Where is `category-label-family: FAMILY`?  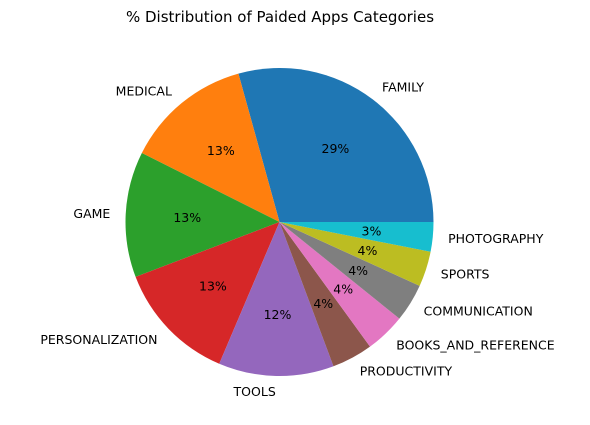 category-label-family: FAMILY is located at coordinates (403, 87).